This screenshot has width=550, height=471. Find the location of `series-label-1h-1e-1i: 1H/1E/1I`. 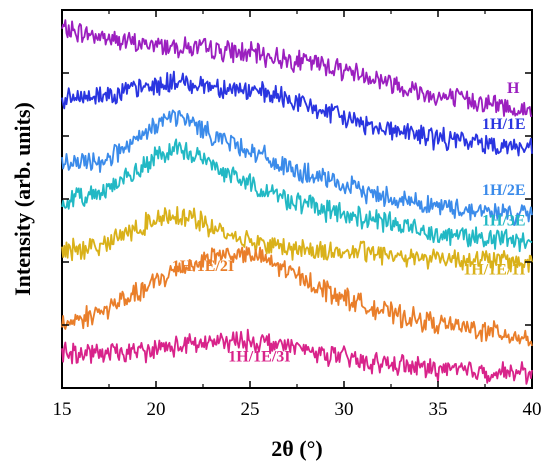

series-label-1h-1e-1i: 1H/1E/1I is located at coordinates (494, 270).